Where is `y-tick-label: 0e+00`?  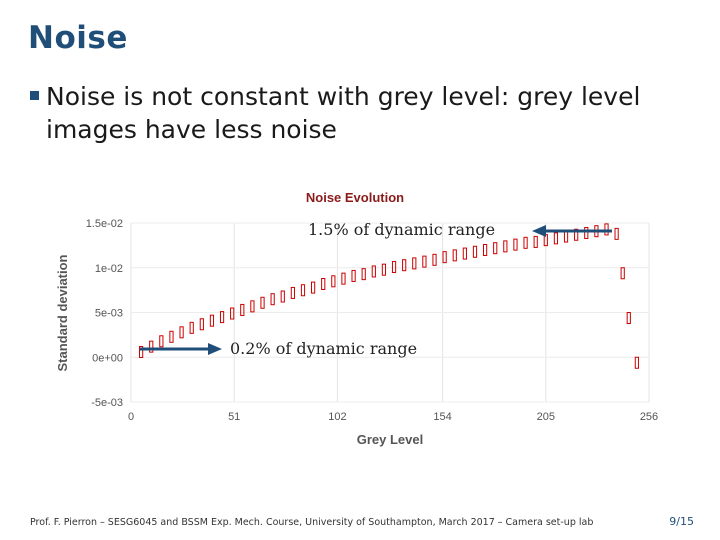
y-tick-label: 0e+00 is located at coordinates (107, 358).